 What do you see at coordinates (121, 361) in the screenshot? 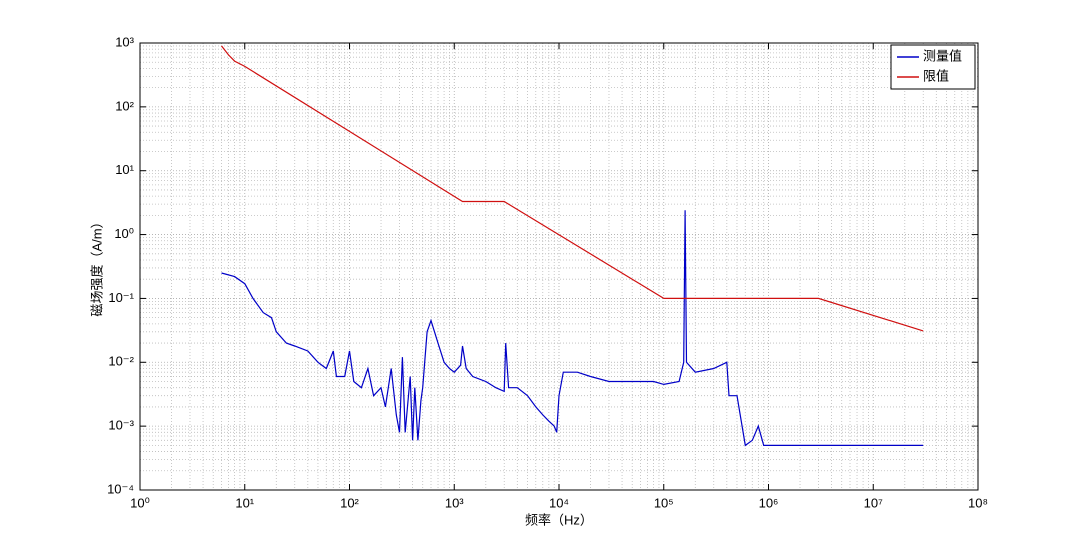
I see `y-tick-label: 10⁻²` at bounding box center [121, 361].